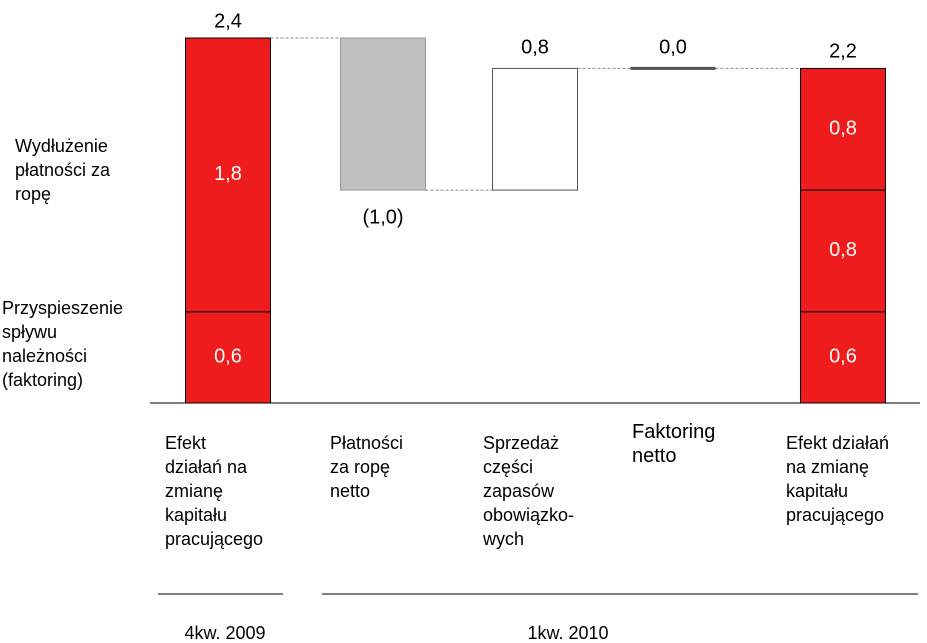  What do you see at coordinates (224, 633) in the screenshot?
I see `period-label: 4kw. 2009` at bounding box center [224, 633].